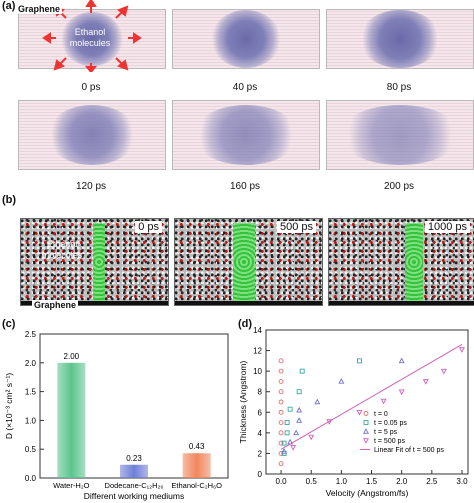 The width and height of the screenshot is (474, 503). What do you see at coordinates (260, 453) in the screenshot?
I see `y-tick-label: 2` at bounding box center [260, 453].